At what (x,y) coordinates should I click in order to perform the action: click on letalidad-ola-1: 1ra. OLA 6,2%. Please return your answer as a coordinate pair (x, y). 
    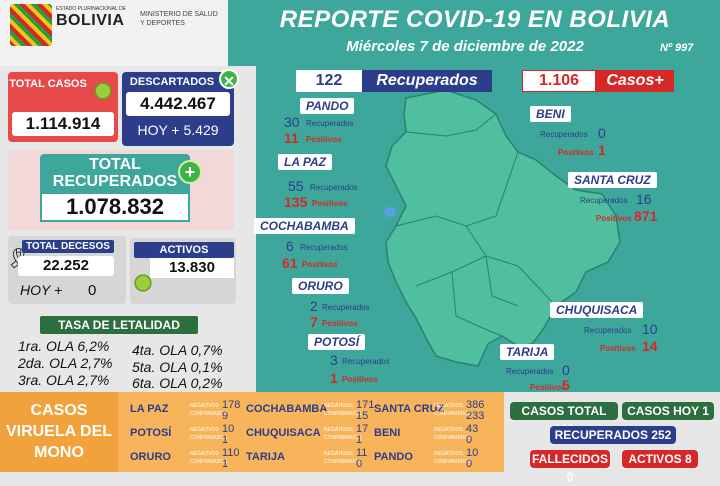
    Looking at the image, I should click on (64, 346).